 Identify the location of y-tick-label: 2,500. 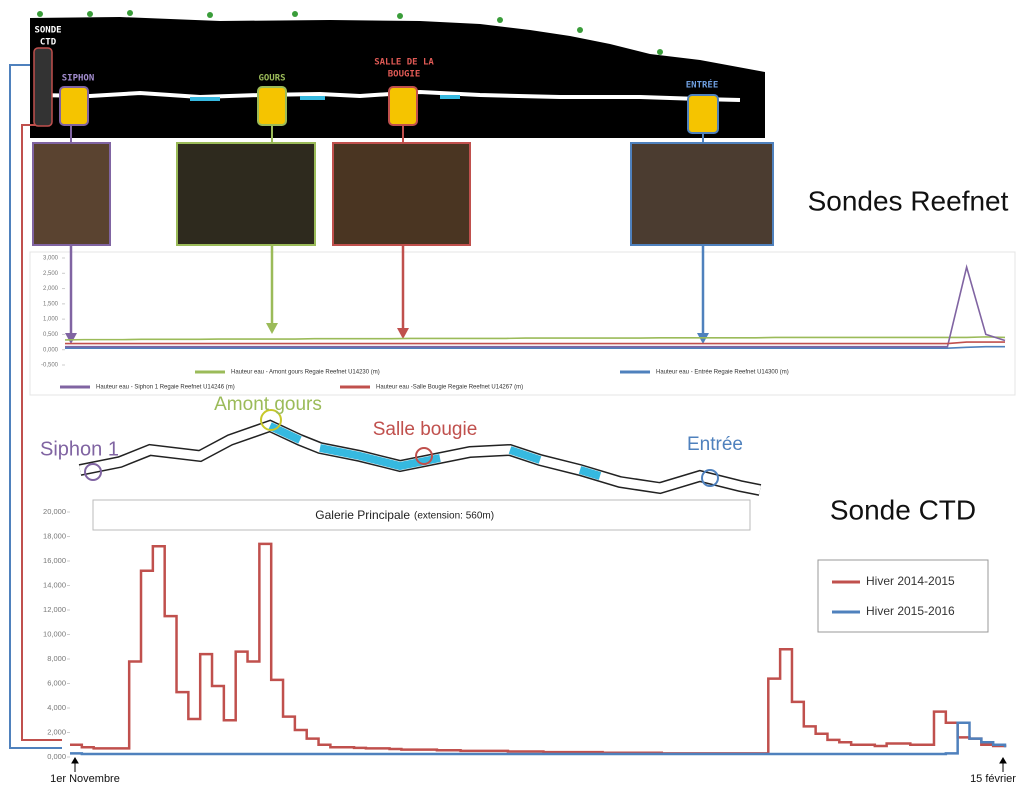
(51, 274).